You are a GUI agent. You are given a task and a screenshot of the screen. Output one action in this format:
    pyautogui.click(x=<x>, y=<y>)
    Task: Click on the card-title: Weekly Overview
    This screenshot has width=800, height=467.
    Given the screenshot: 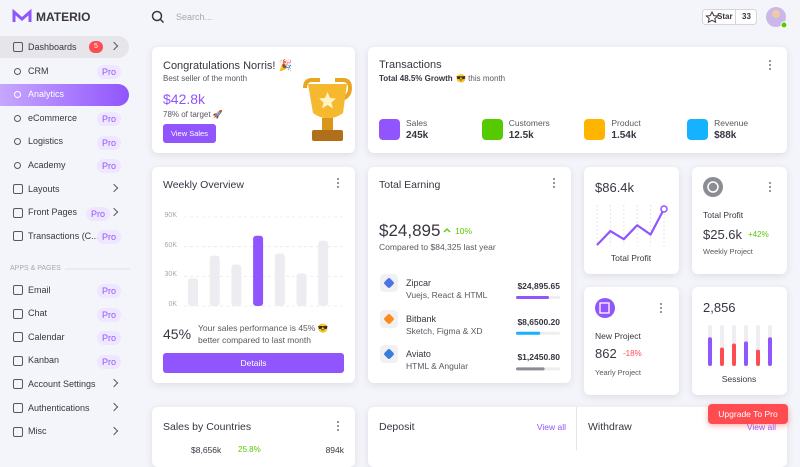 What is the action you would take?
    pyautogui.click(x=203, y=185)
    